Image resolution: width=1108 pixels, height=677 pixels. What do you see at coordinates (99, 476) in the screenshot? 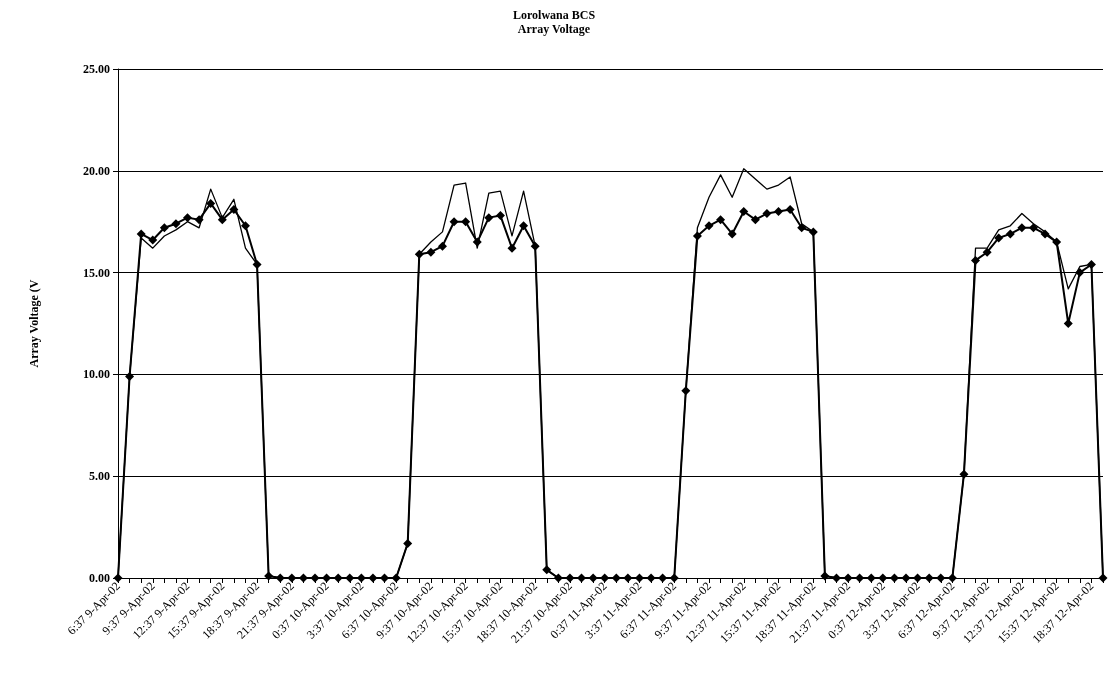
I see `y-tick-label: 5.00` at bounding box center [99, 476].